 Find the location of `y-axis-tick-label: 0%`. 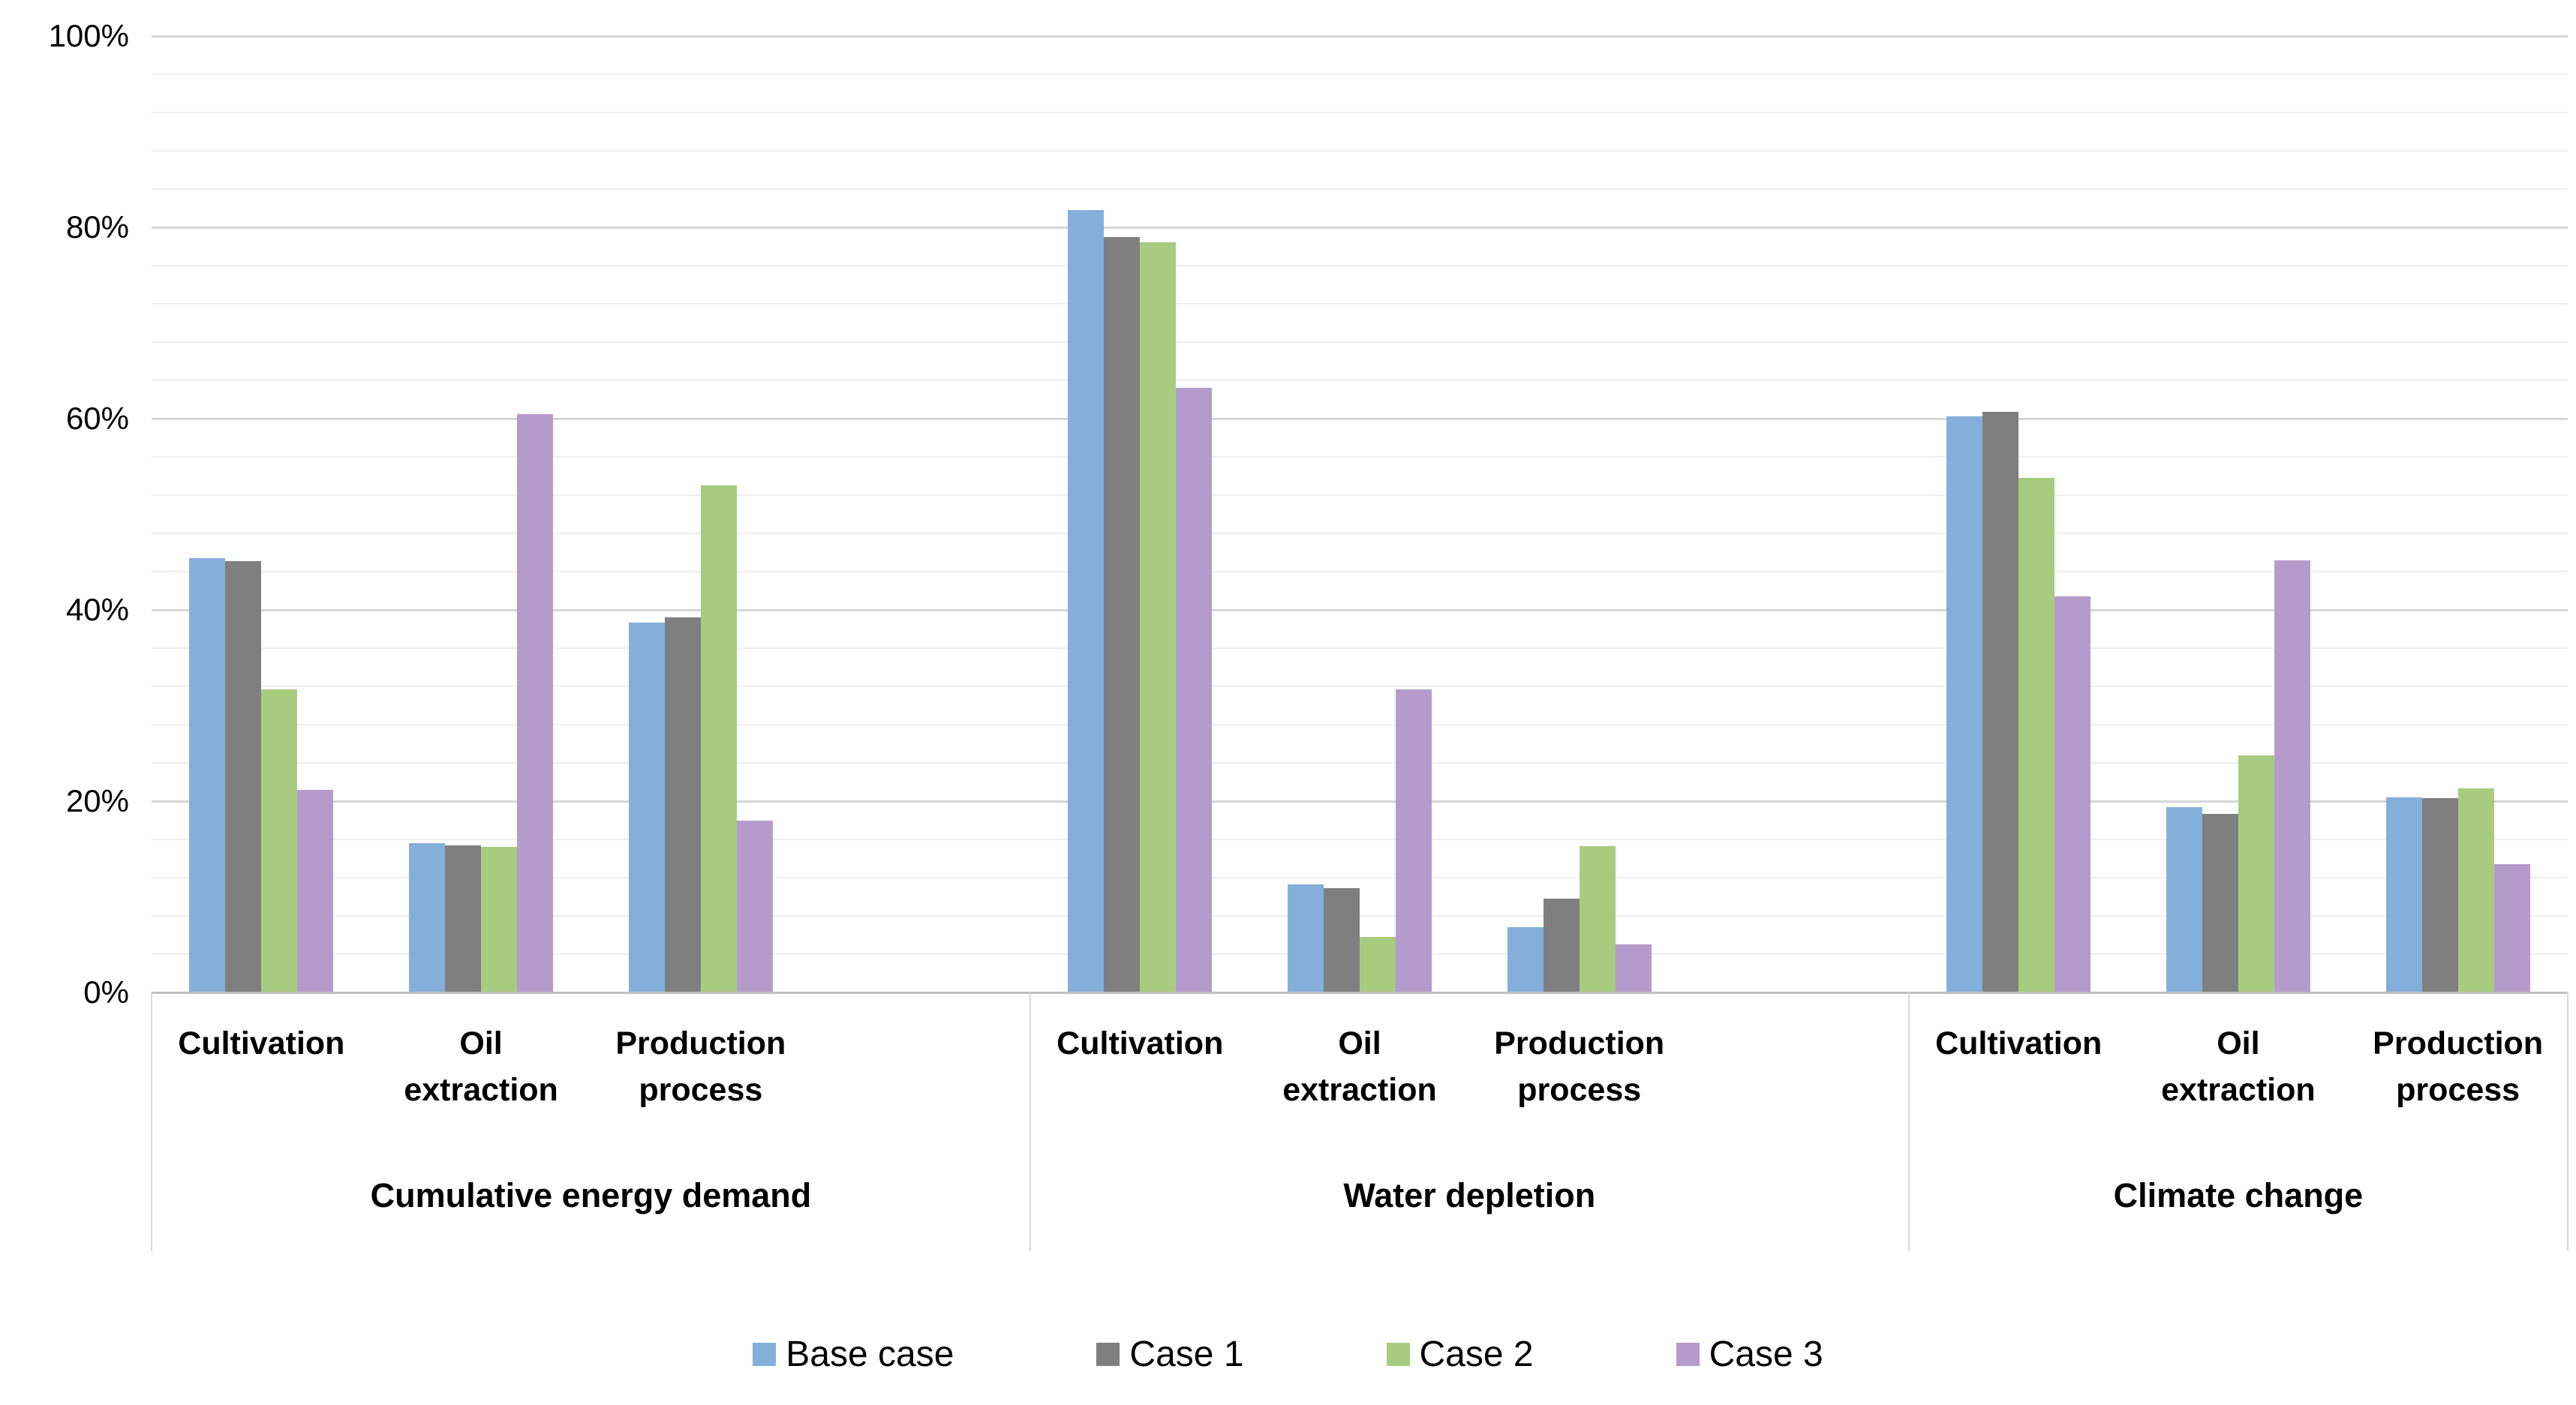

y-axis-tick-label: 0% is located at coordinates (106, 992).